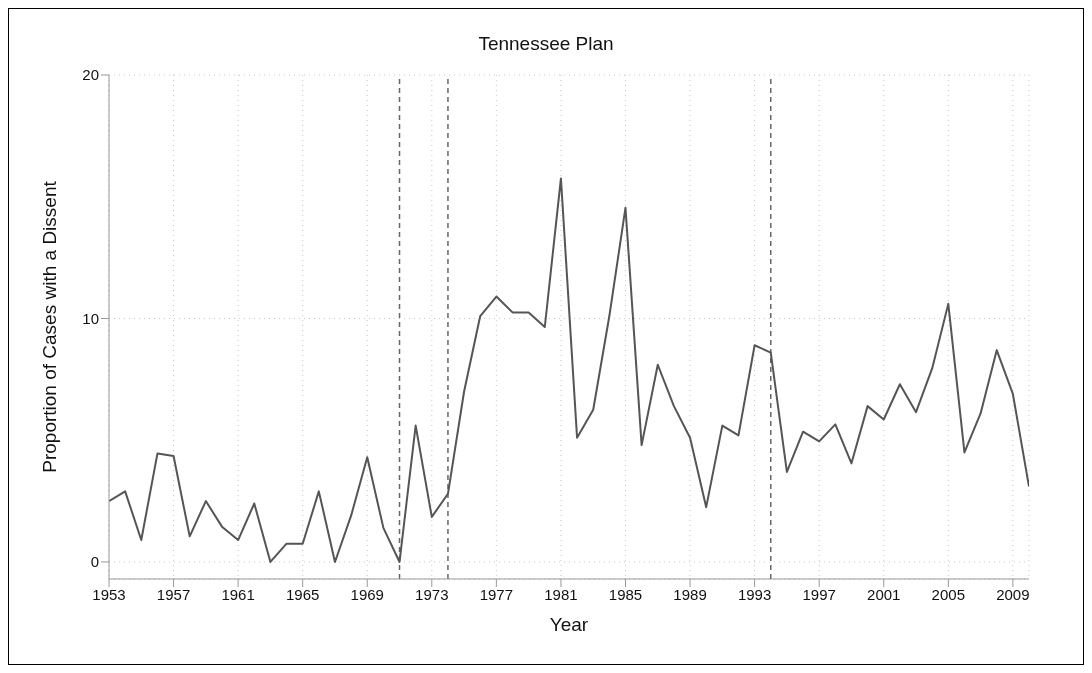  Describe the element at coordinates (432, 594) in the screenshot. I see `x-tick-label: 1973` at that location.